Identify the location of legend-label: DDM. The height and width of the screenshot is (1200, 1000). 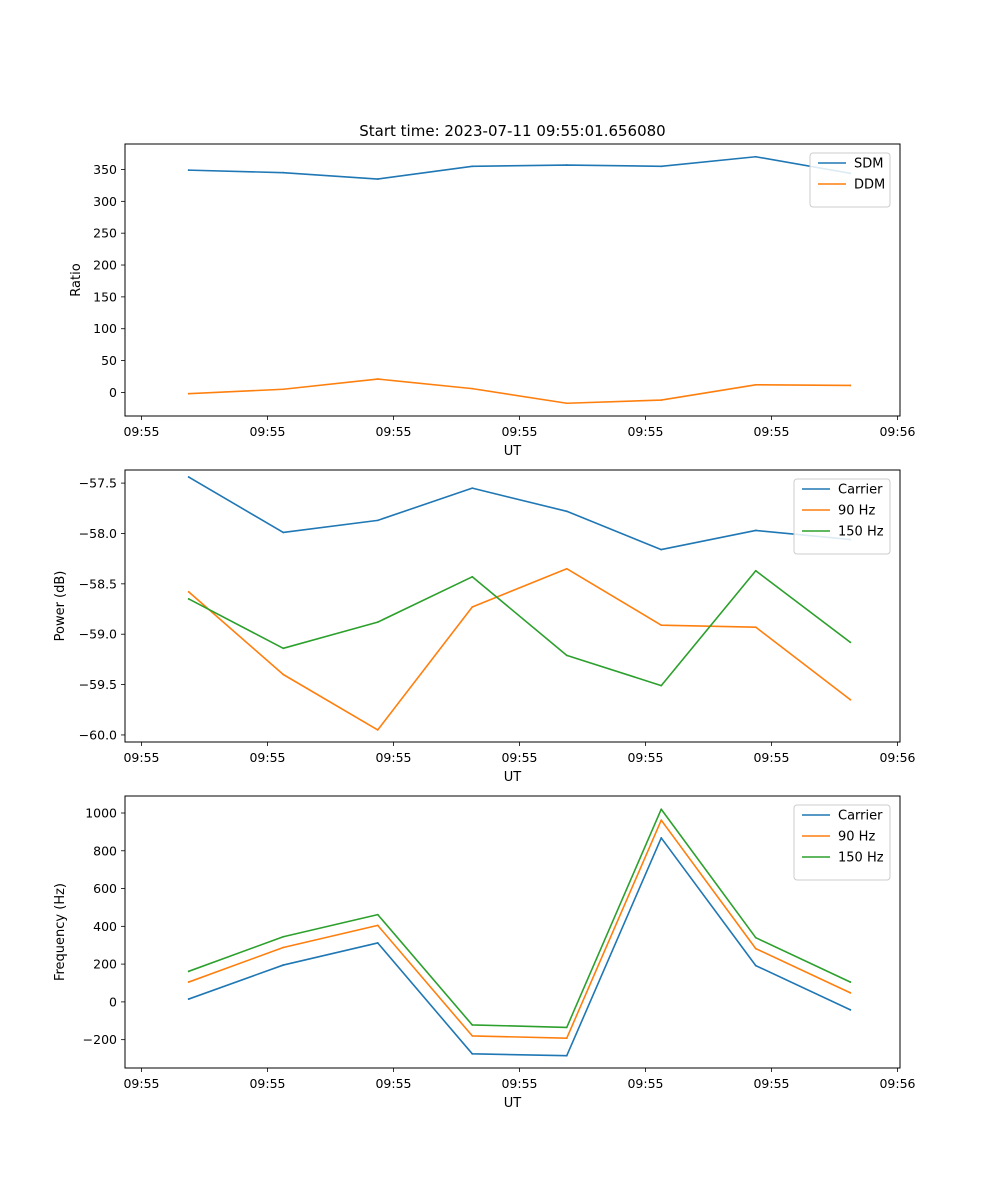
(869, 185).